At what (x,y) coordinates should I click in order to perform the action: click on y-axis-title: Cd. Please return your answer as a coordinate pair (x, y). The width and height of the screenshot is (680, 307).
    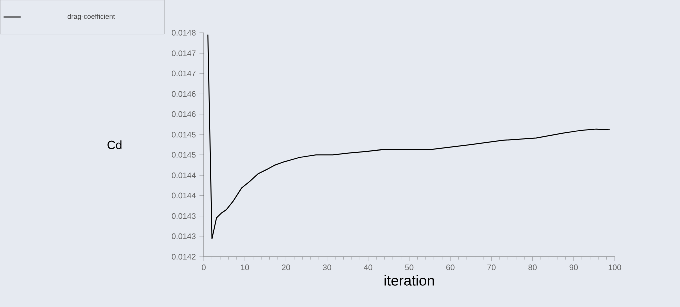
    Looking at the image, I should click on (115, 145).